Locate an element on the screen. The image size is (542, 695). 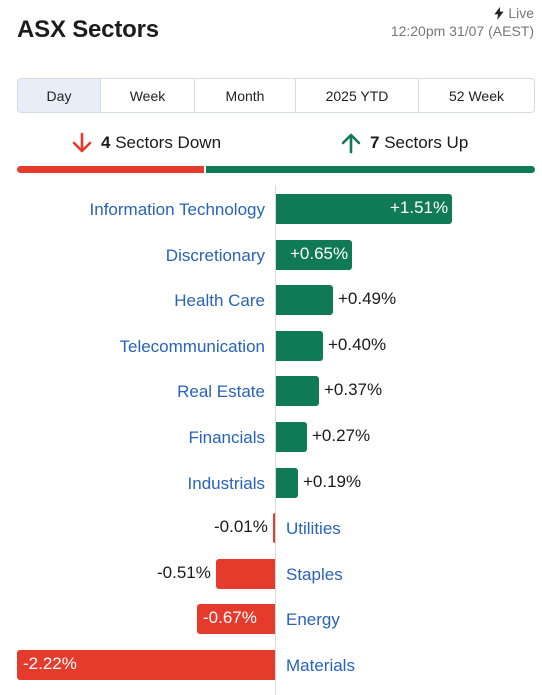
page-title: ASX Sectors is located at coordinates (88, 29).